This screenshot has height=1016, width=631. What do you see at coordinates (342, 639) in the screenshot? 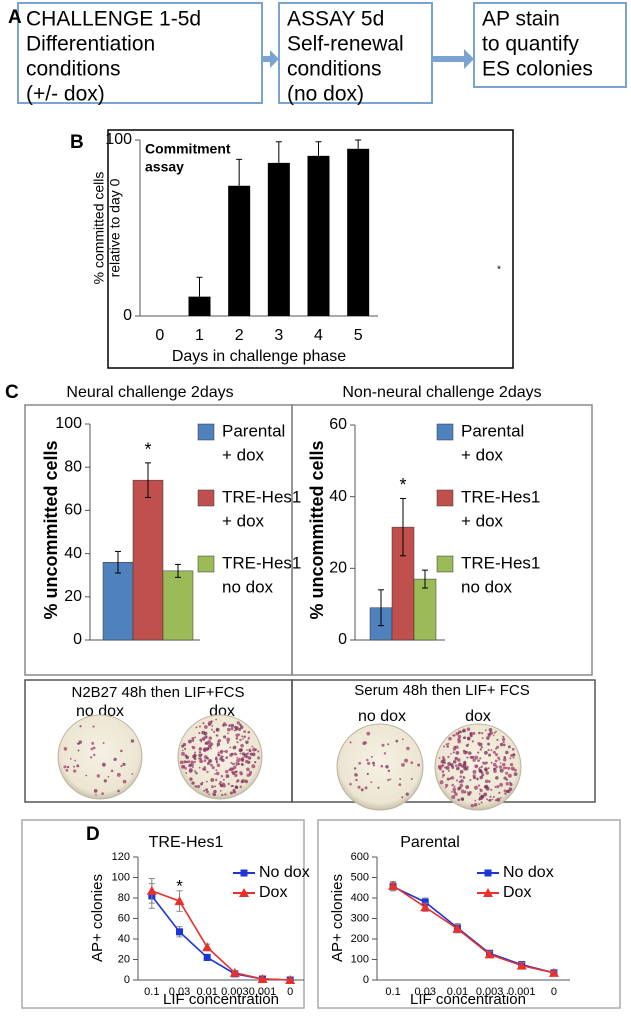
I see `y-tick-label: 0` at bounding box center [342, 639].